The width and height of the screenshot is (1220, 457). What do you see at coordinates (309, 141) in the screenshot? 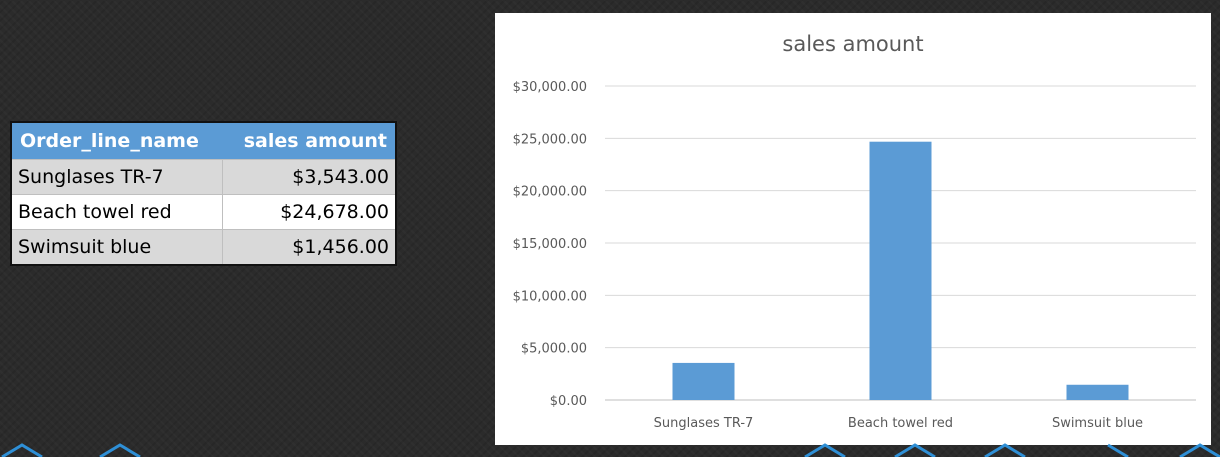
I see `header-sales-amount: sales amount` at bounding box center [309, 141].